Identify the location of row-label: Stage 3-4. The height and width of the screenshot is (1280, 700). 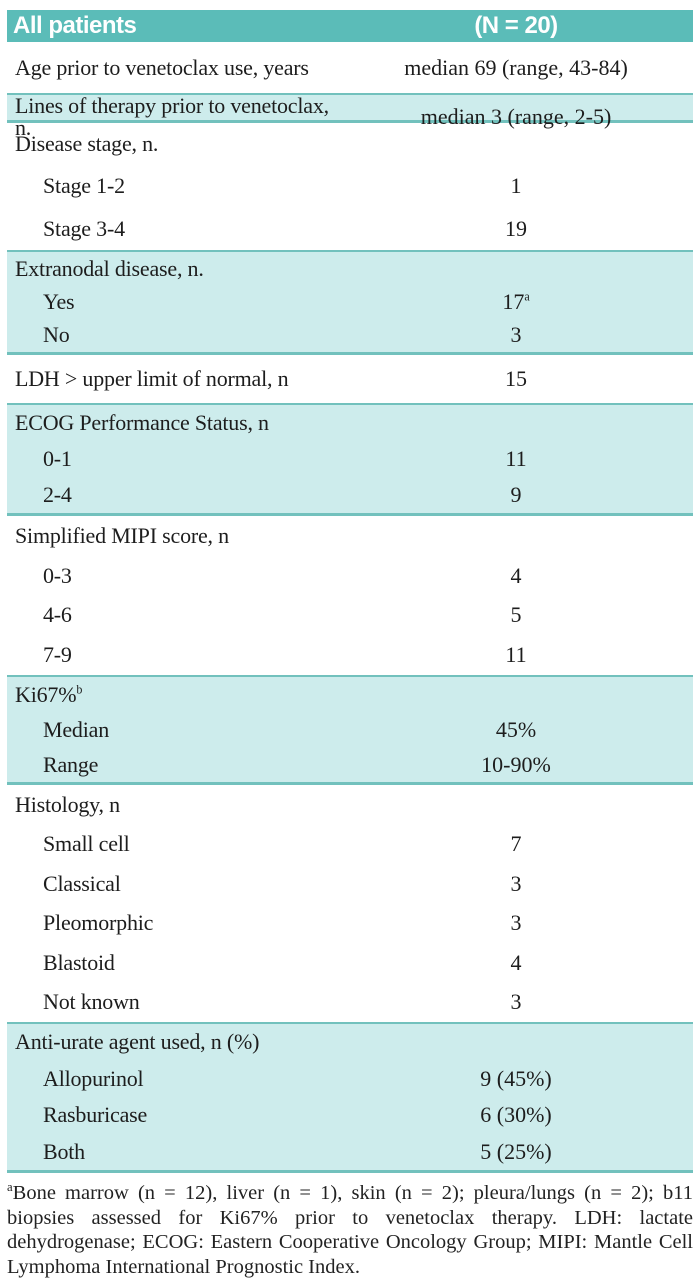
(84, 228).